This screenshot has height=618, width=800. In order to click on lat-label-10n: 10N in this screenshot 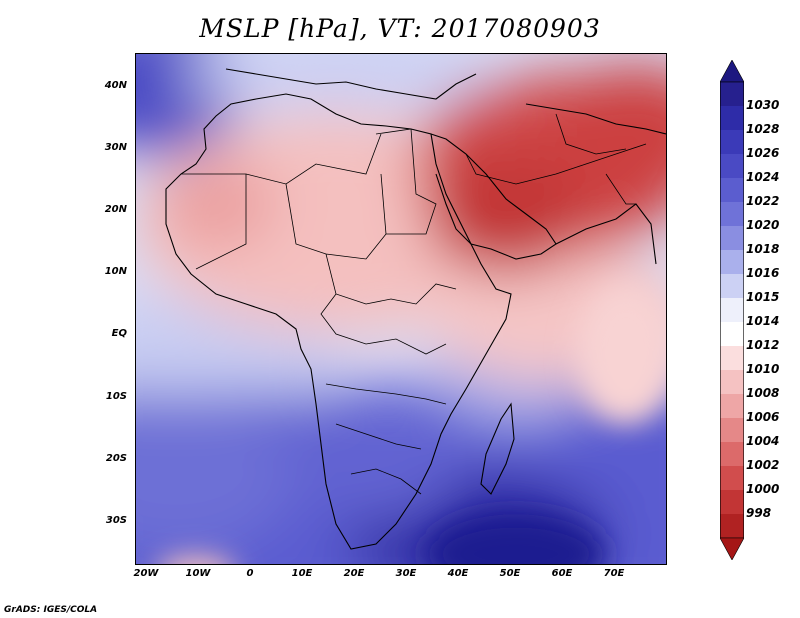, I will do `click(115, 271)`.